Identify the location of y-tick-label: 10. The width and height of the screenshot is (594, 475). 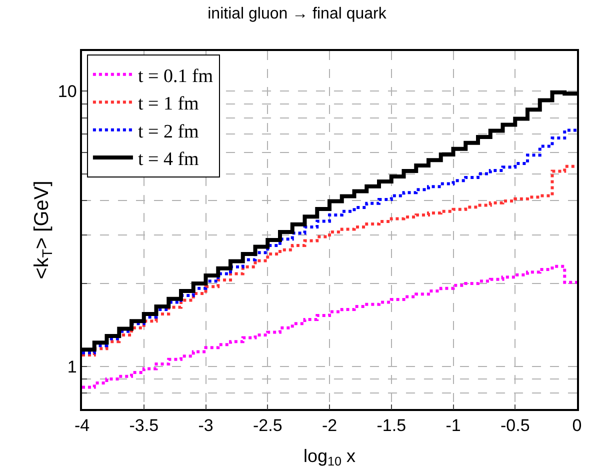
(67, 92).